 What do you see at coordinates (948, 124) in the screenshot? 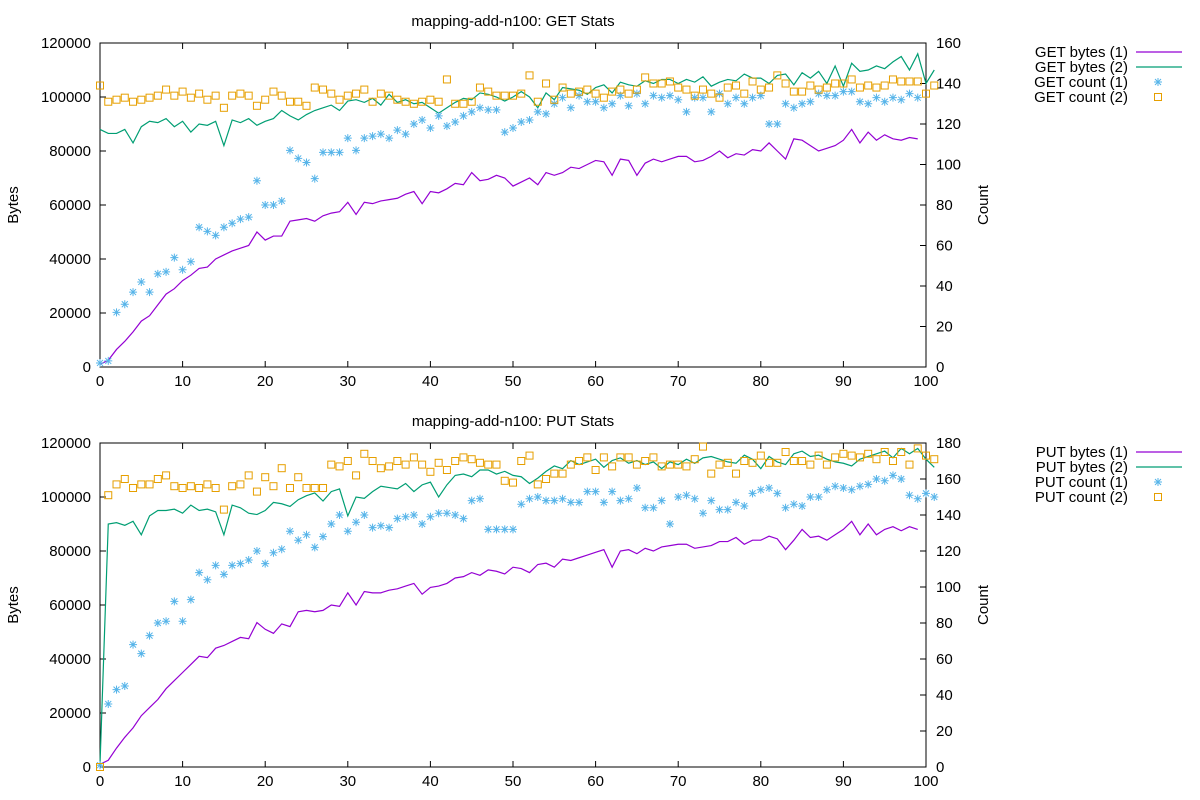
I see `y2-tick-label: 120` at bounding box center [948, 124].